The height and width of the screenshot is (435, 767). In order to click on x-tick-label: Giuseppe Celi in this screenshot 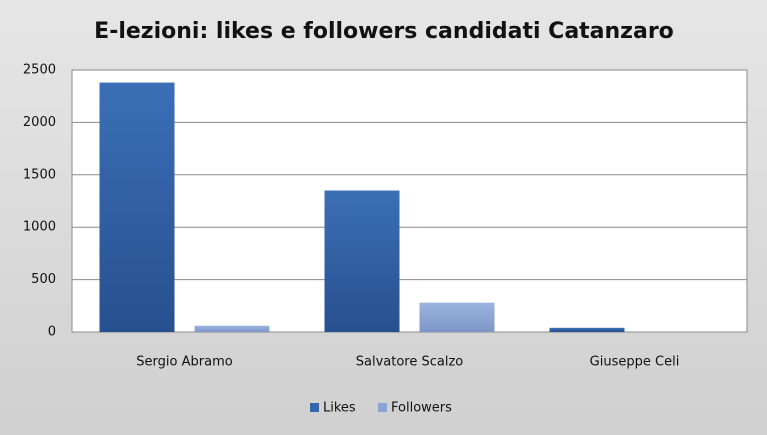, I will do `click(635, 362)`.